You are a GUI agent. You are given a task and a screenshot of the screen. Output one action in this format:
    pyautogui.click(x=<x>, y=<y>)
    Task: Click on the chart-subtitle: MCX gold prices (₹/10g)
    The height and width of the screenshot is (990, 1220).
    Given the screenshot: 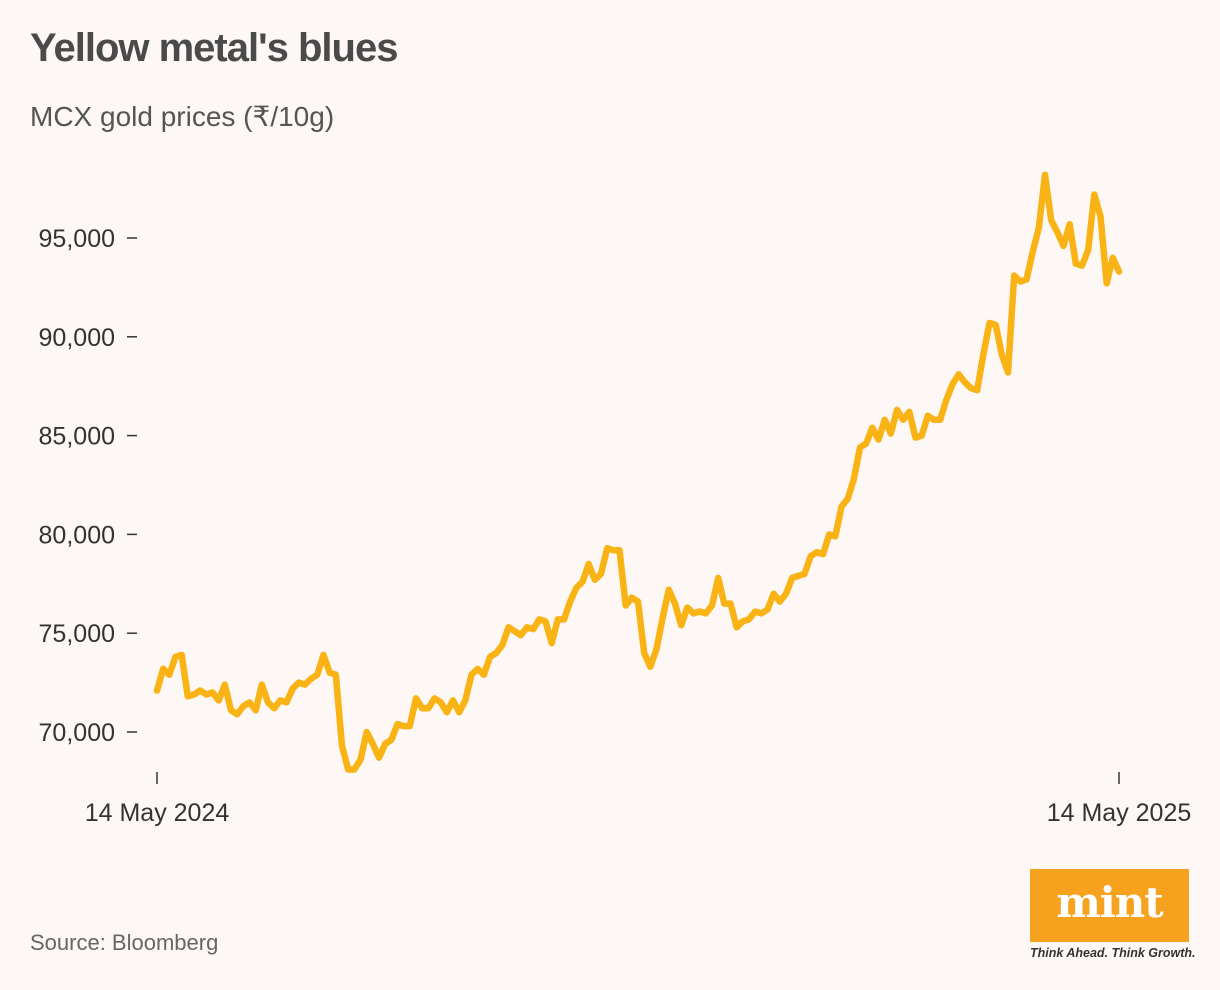 What is the action you would take?
    pyautogui.click(x=182, y=116)
    